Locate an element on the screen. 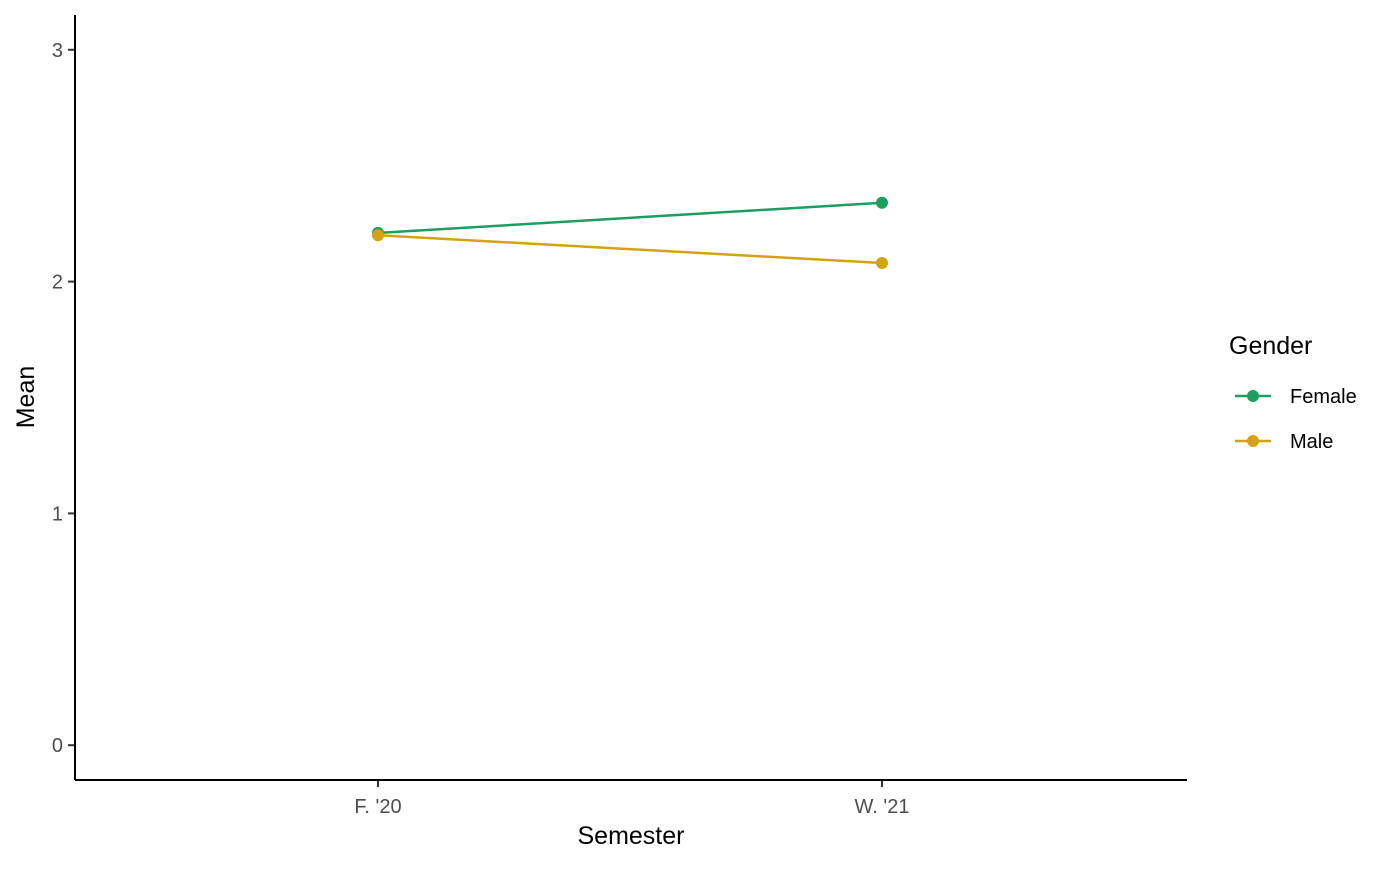 This screenshot has height=869, width=1398. series-line-male is located at coordinates (630, 249).